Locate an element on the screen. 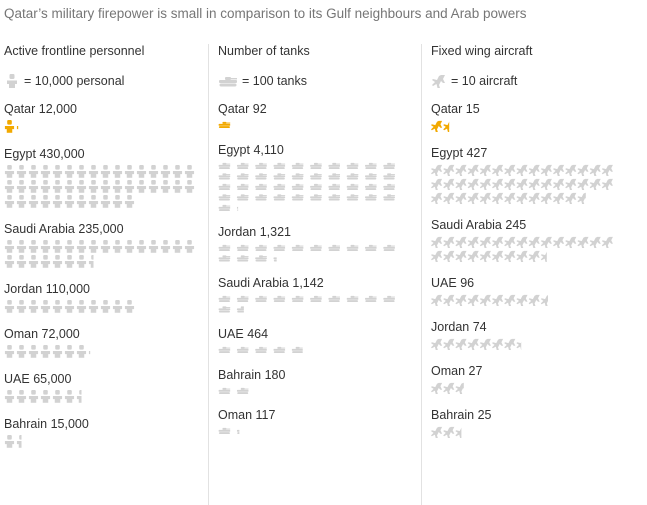 The width and height of the screenshot is (647, 505). legend: = 10,000 personal is located at coordinates (64, 81).